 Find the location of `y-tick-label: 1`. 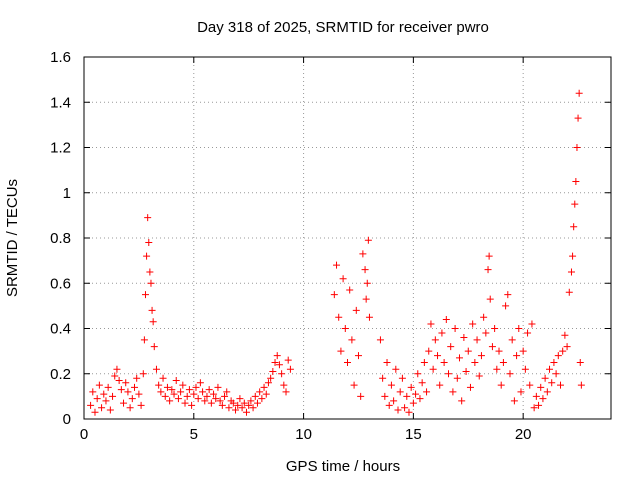

y-tick-label: 1 is located at coordinates (67, 193).